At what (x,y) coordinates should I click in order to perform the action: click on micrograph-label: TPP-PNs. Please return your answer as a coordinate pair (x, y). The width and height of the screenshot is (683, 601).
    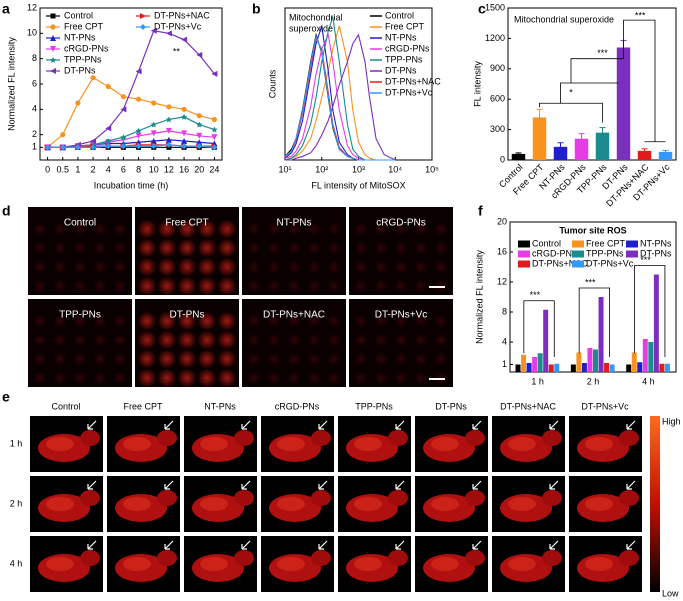
    Looking at the image, I should click on (80, 315).